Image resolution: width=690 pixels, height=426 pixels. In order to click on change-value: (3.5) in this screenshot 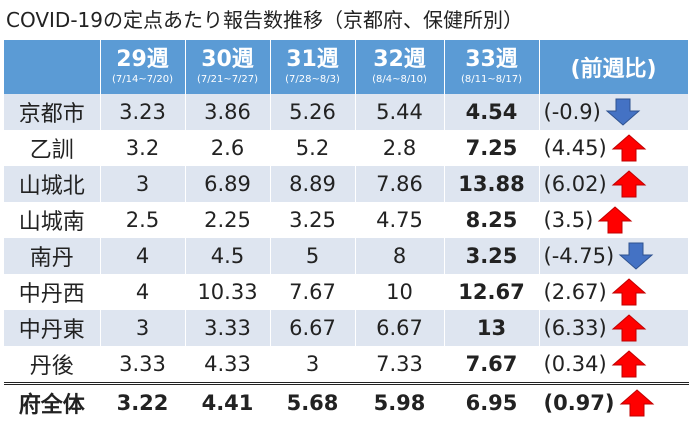, I will do `click(568, 220)`.